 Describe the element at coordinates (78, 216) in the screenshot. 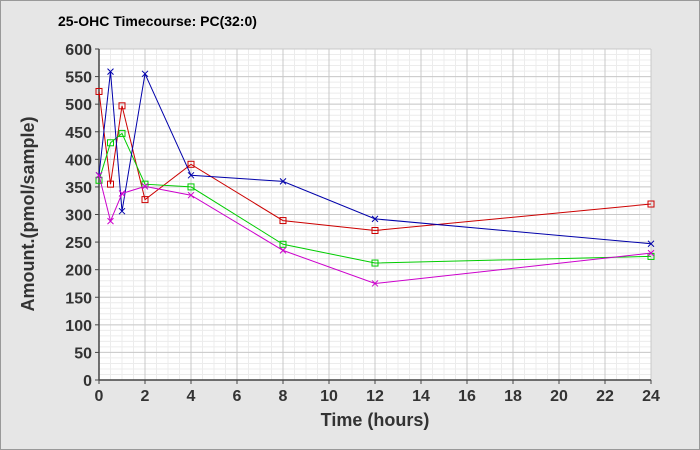

I see `y-tick-label: 300` at that location.